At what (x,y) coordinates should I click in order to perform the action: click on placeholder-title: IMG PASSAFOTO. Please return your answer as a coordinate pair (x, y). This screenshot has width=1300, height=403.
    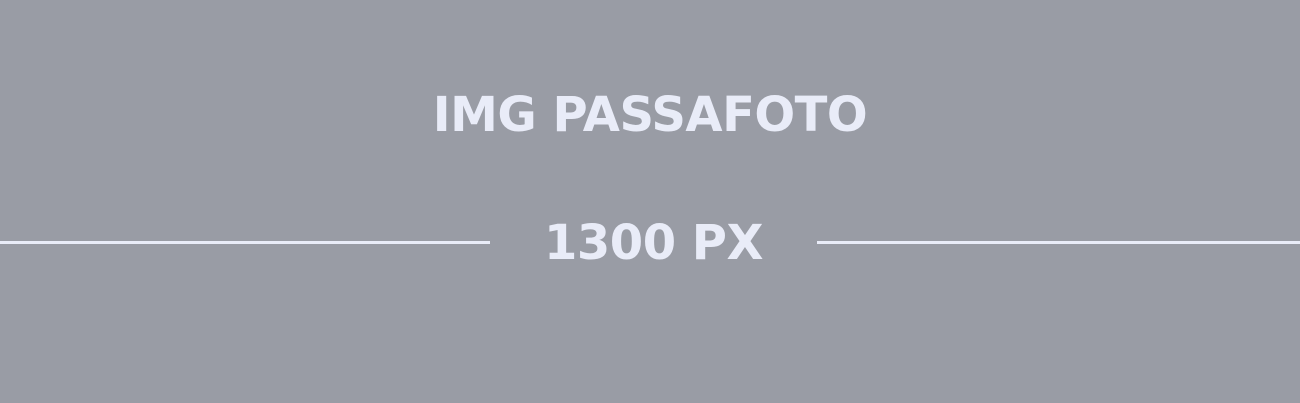
    Looking at the image, I should click on (650, 115).